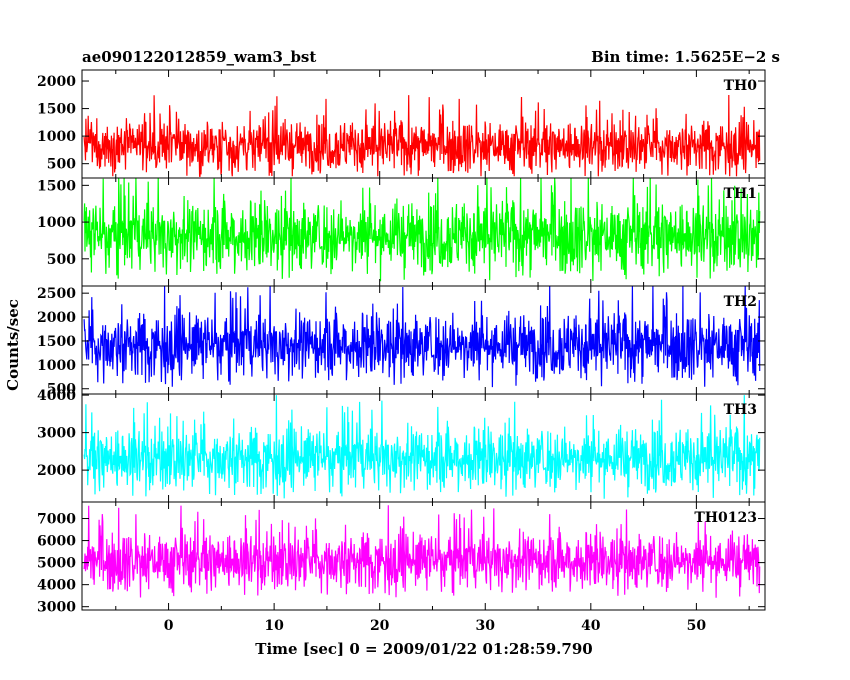 The height and width of the screenshot is (680, 850). Describe the element at coordinates (725, 518) in the screenshot. I see `panel-label: TH0123` at that location.